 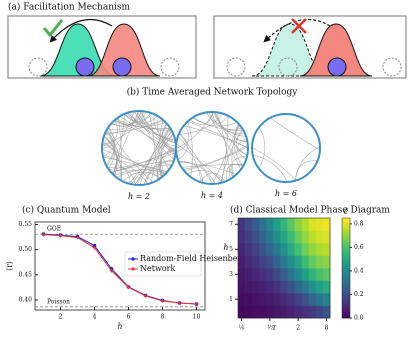 I want to click on network-ring, so click(x=212, y=148).